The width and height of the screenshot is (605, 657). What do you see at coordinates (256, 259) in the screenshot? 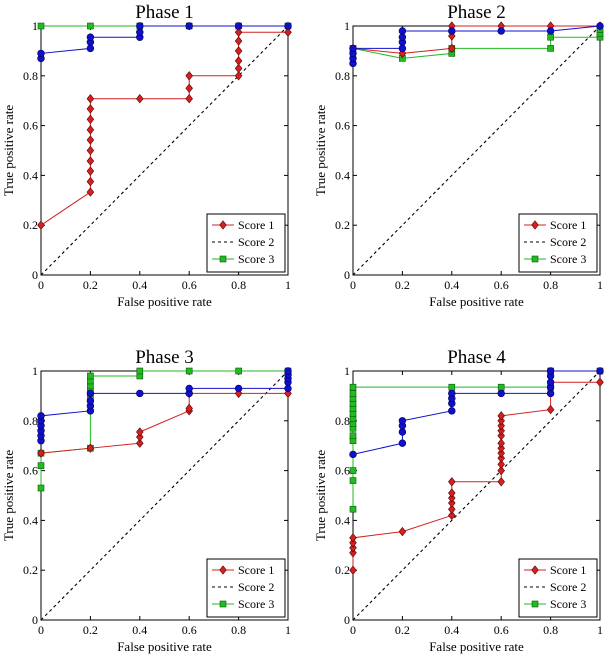
I see `legend-label: Score 3` at bounding box center [256, 259].